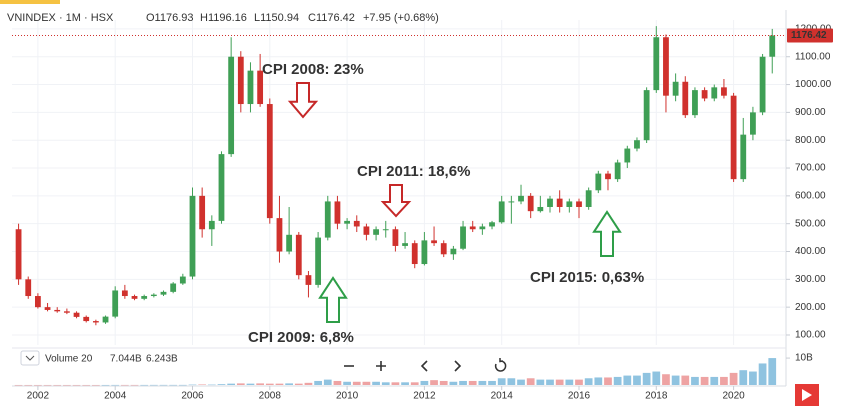  What do you see at coordinates (813, 84) in the screenshot?
I see `y-tick-label: 1000.00` at bounding box center [813, 84].